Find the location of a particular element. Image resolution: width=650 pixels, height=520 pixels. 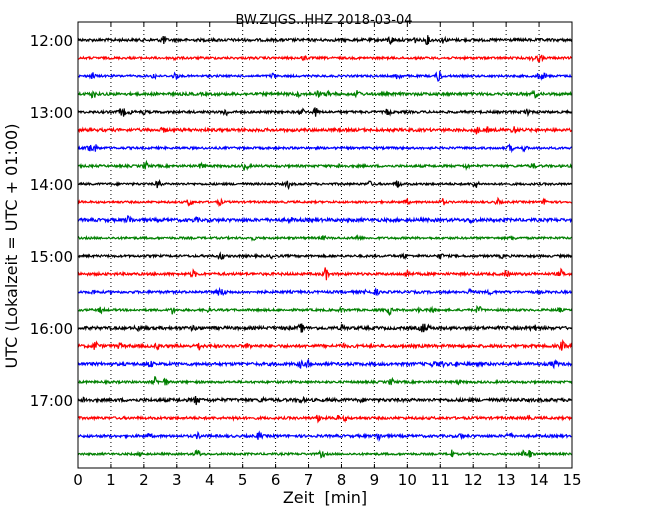

chart-title: BW.ZUGS..HHZ 2018-03-04 is located at coordinates (323, 20).